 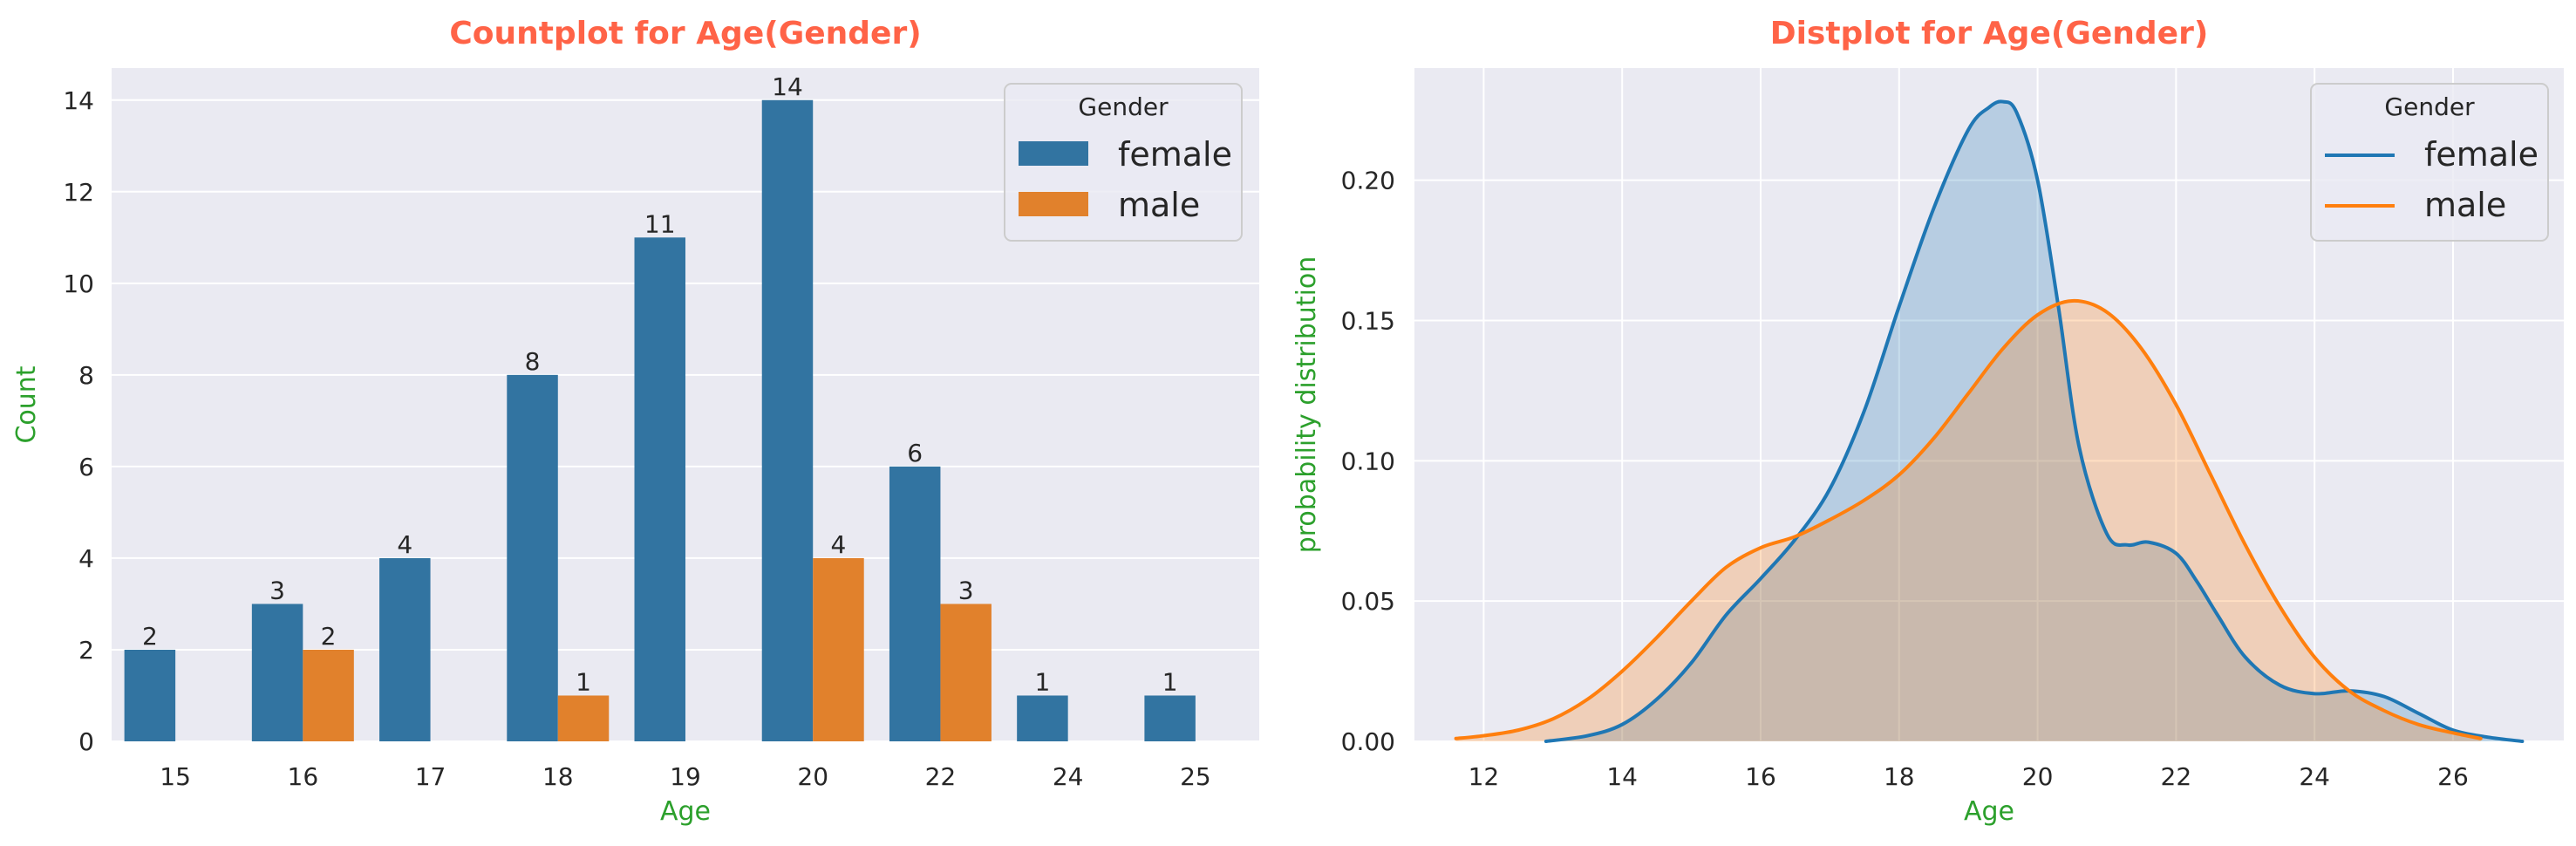 I want to click on countplot-bar-value-label: 6, so click(x=915, y=453).